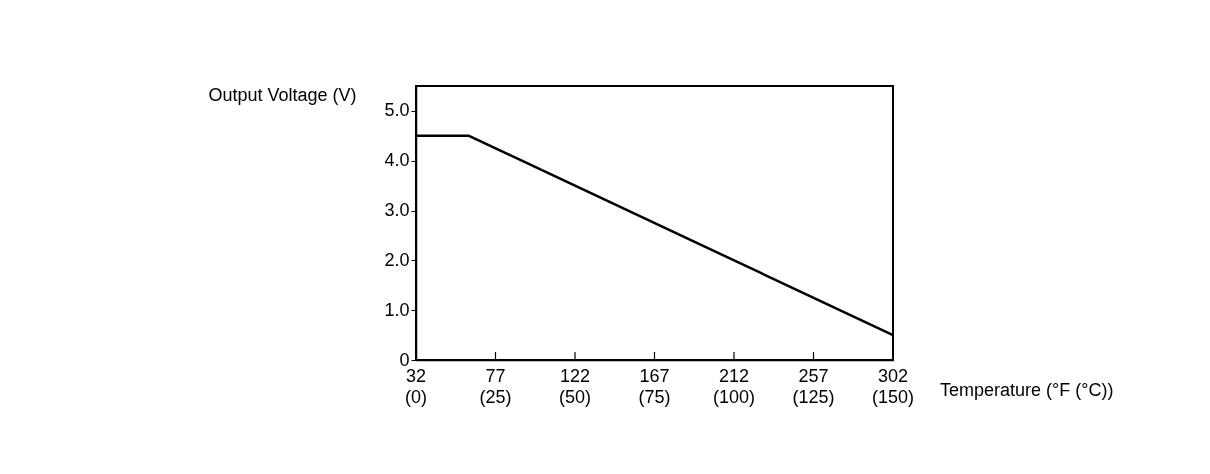 Image resolution: width=1210 pixels, height=474 pixels. Describe the element at coordinates (397, 210) in the screenshot. I see `y-tick-label: 3.0` at that location.